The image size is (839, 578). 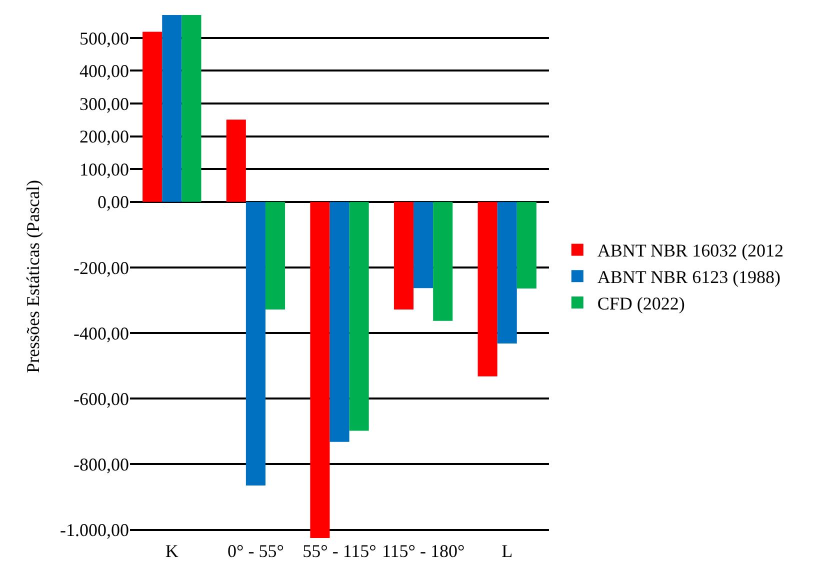 I want to click on y-tick-label: -1.000,00, so click(x=94, y=530).